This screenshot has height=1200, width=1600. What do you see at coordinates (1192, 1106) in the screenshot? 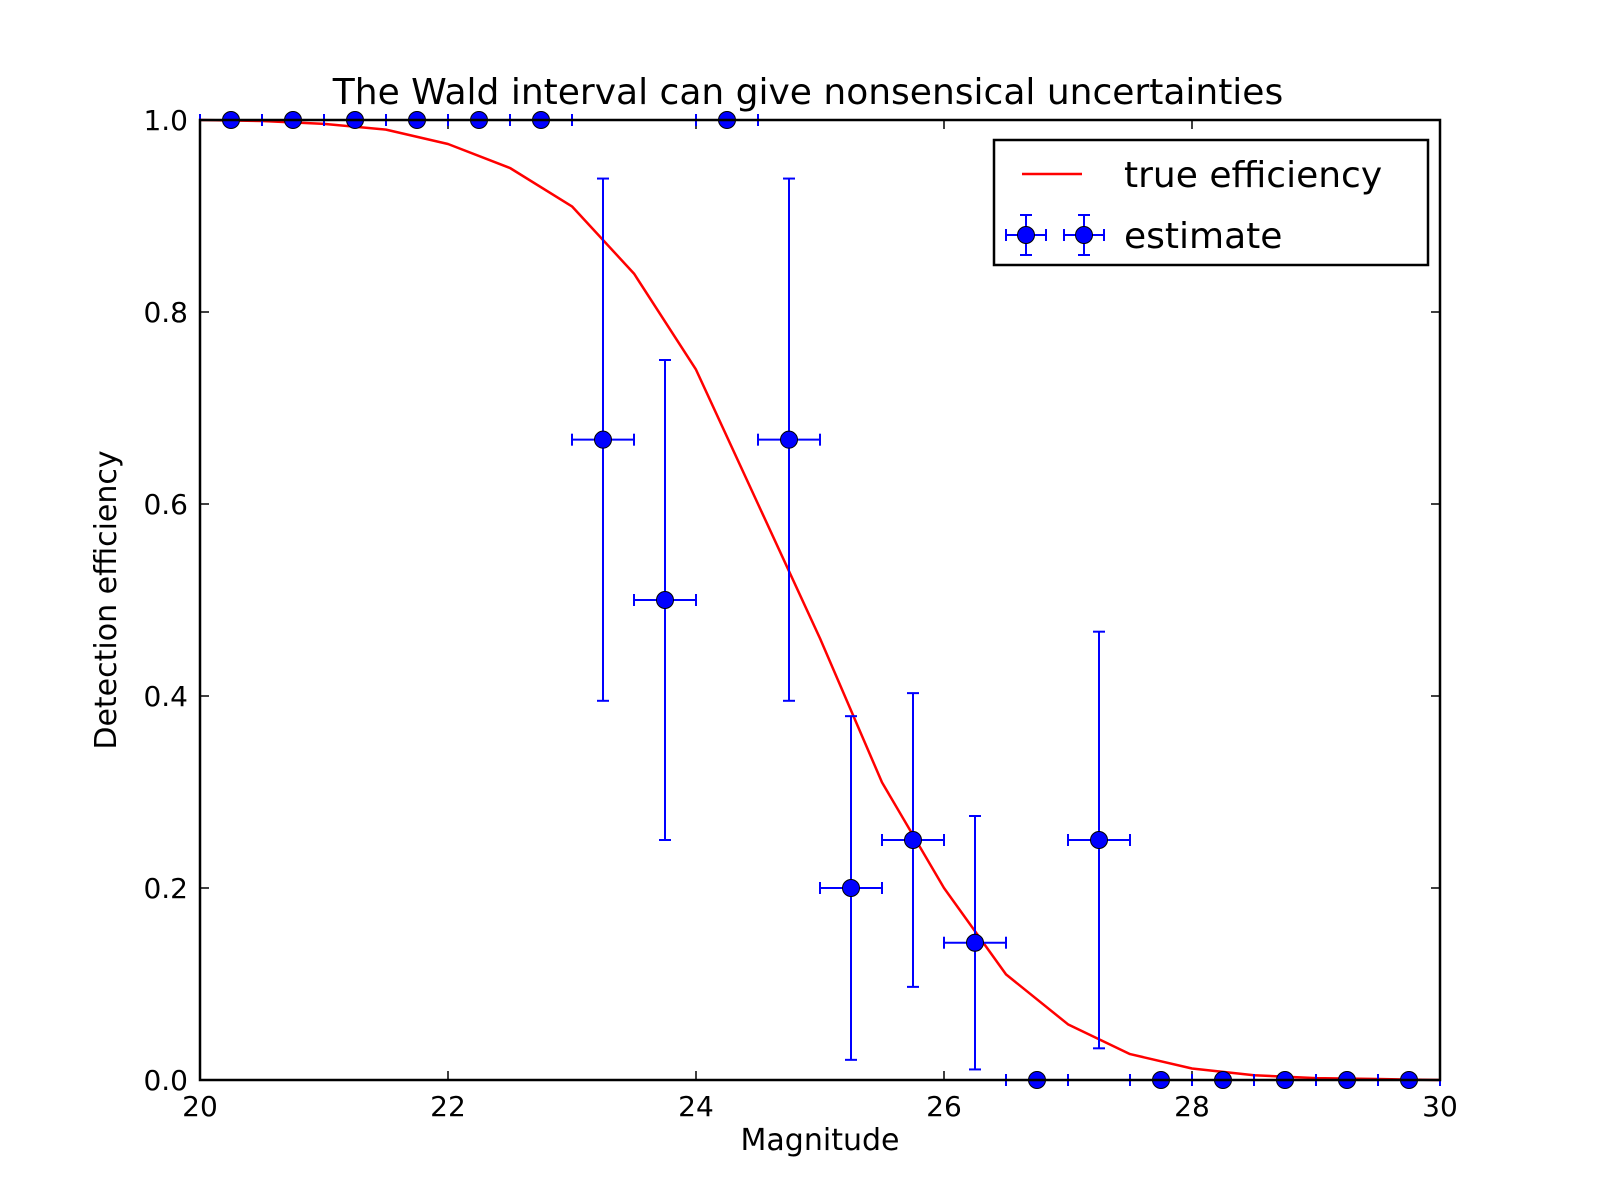
I see `x-tick-label: 28` at bounding box center [1192, 1106].